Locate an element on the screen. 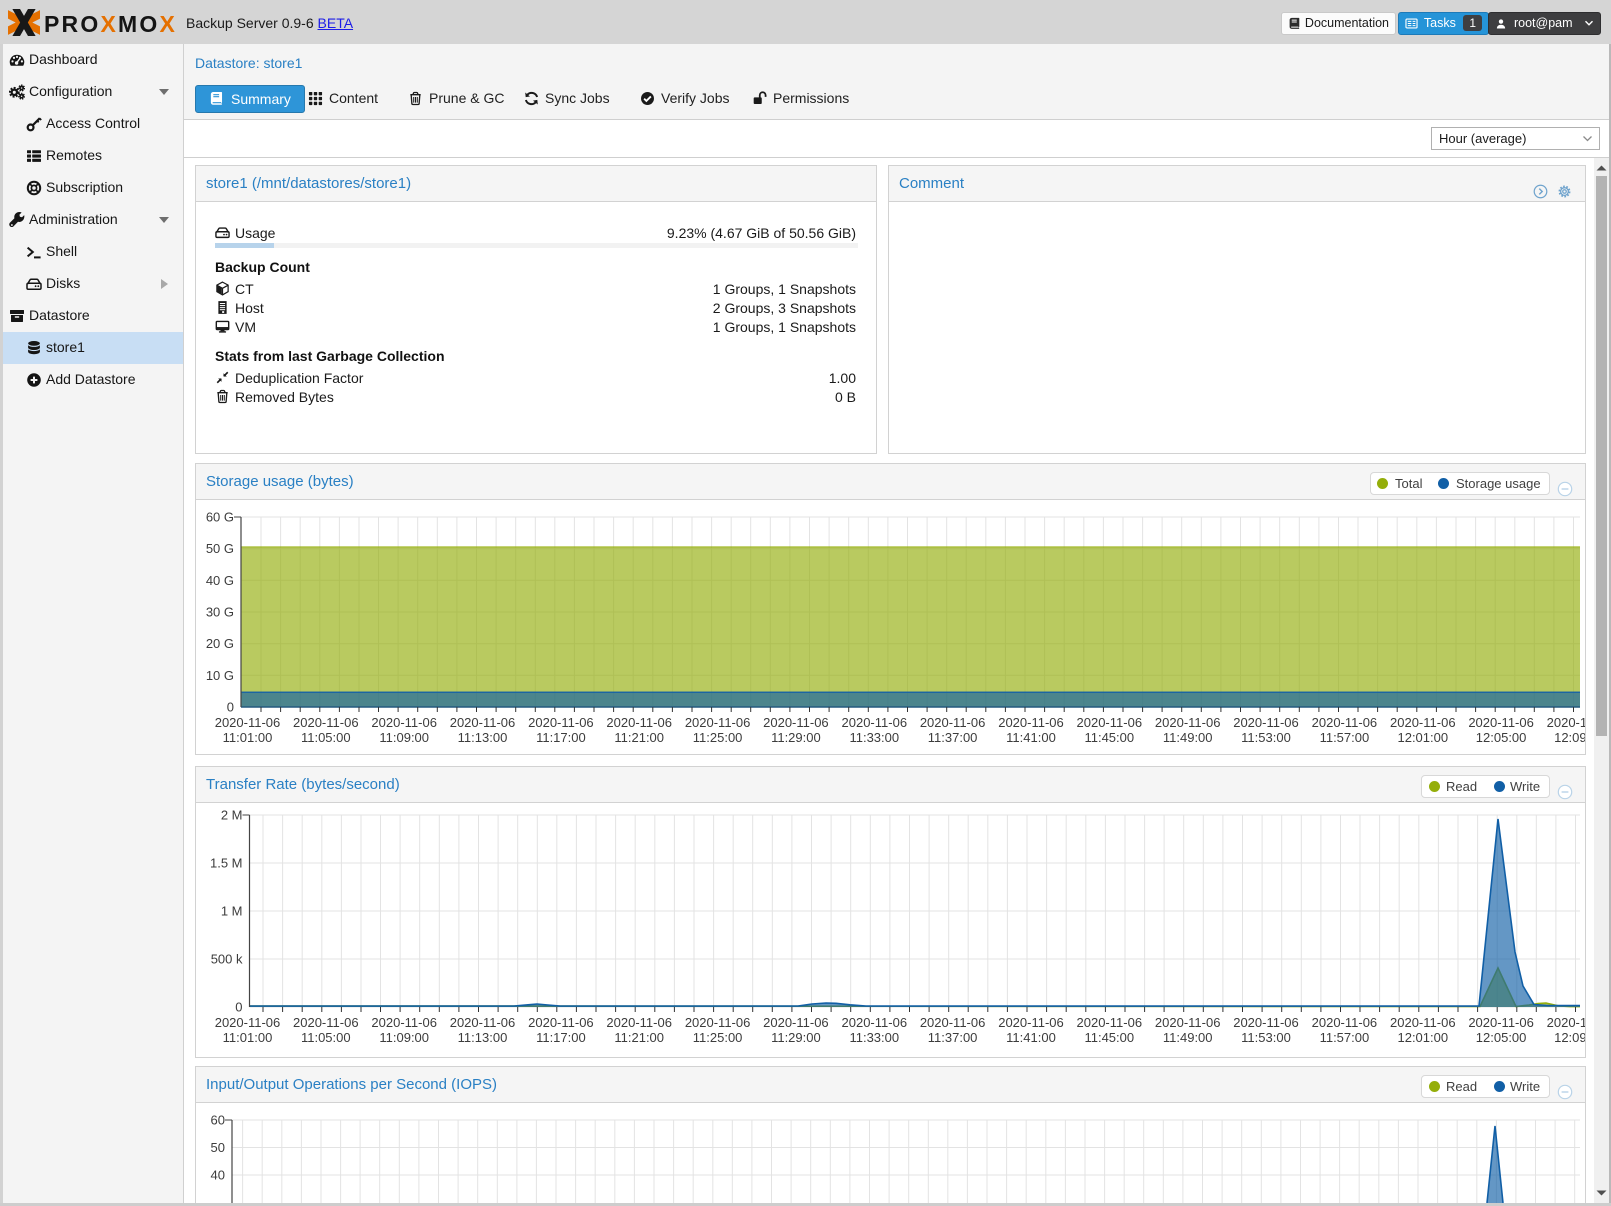 This screenshot has width=1611, height=1206. svg-text: 500 k is located at coordinates (227, 959).